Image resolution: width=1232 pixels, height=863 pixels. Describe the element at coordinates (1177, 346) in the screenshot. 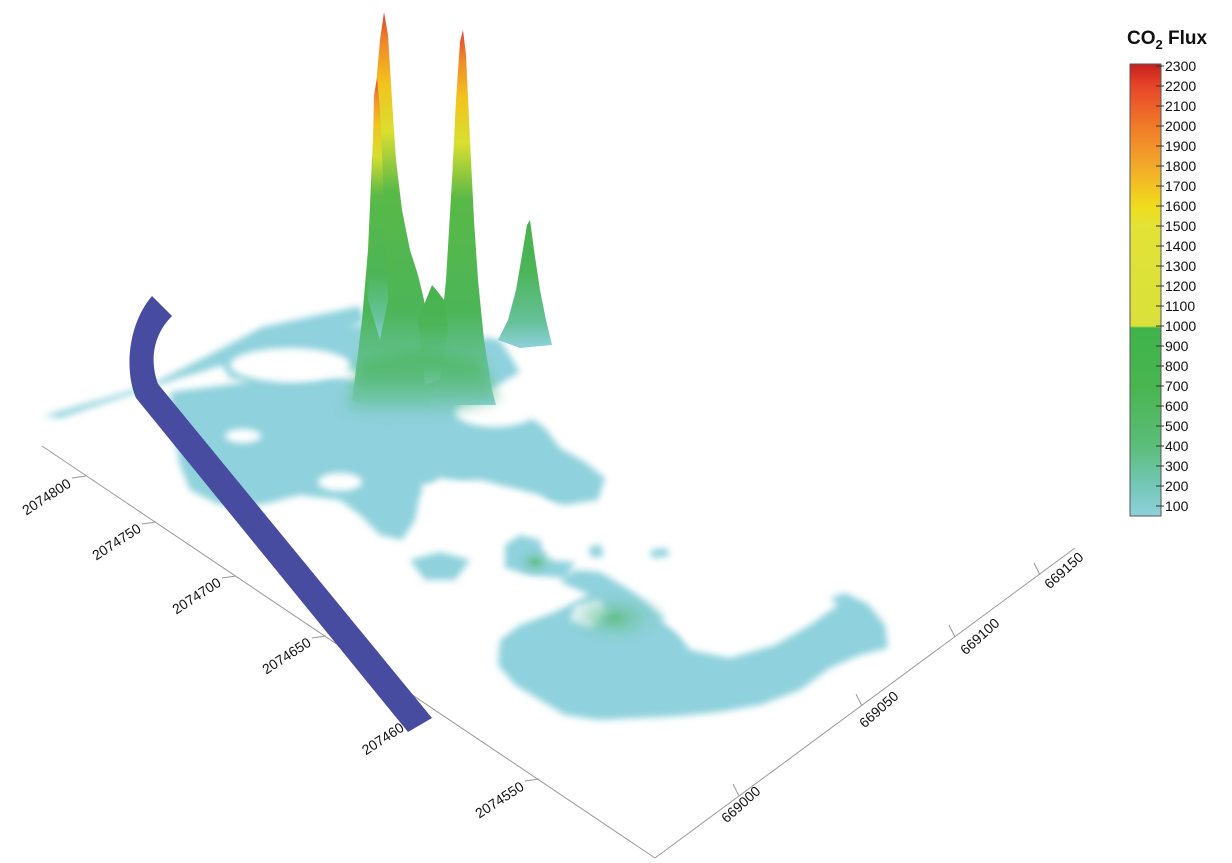

I see `colorbar-tick-label: 900` at that location.